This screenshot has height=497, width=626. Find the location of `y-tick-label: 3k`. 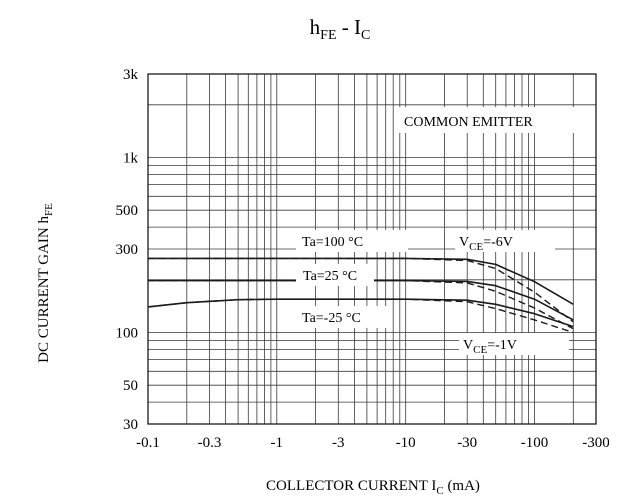

y-tick-label: 3k is located at coordinates (131, 75).